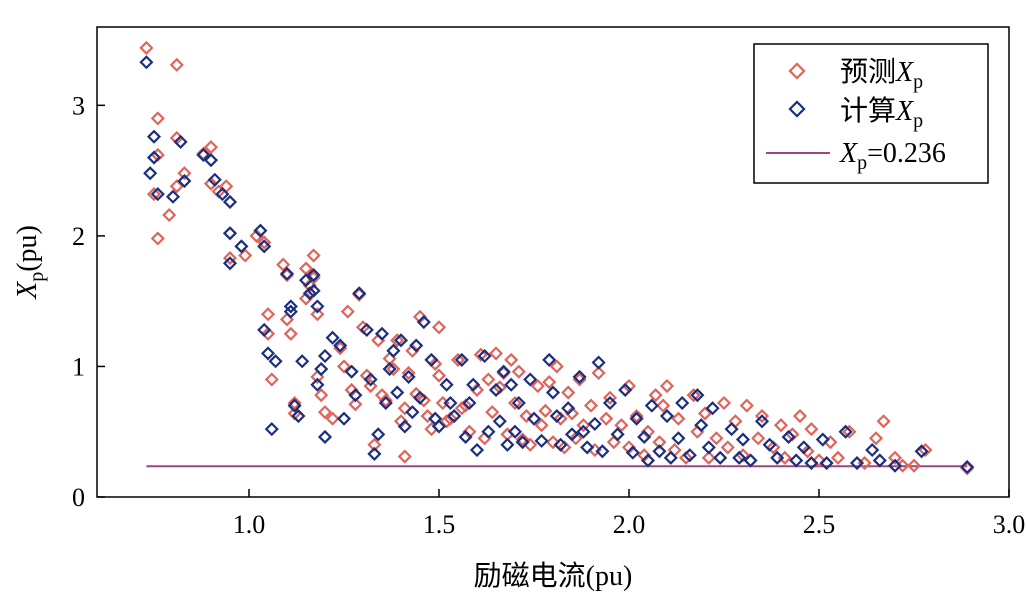 The image size is (1026, 593). What do you see at coordinates (819, 524) in the screenshot?
I see `x-tick-label: 2.5` at bounding box center [819, 524].